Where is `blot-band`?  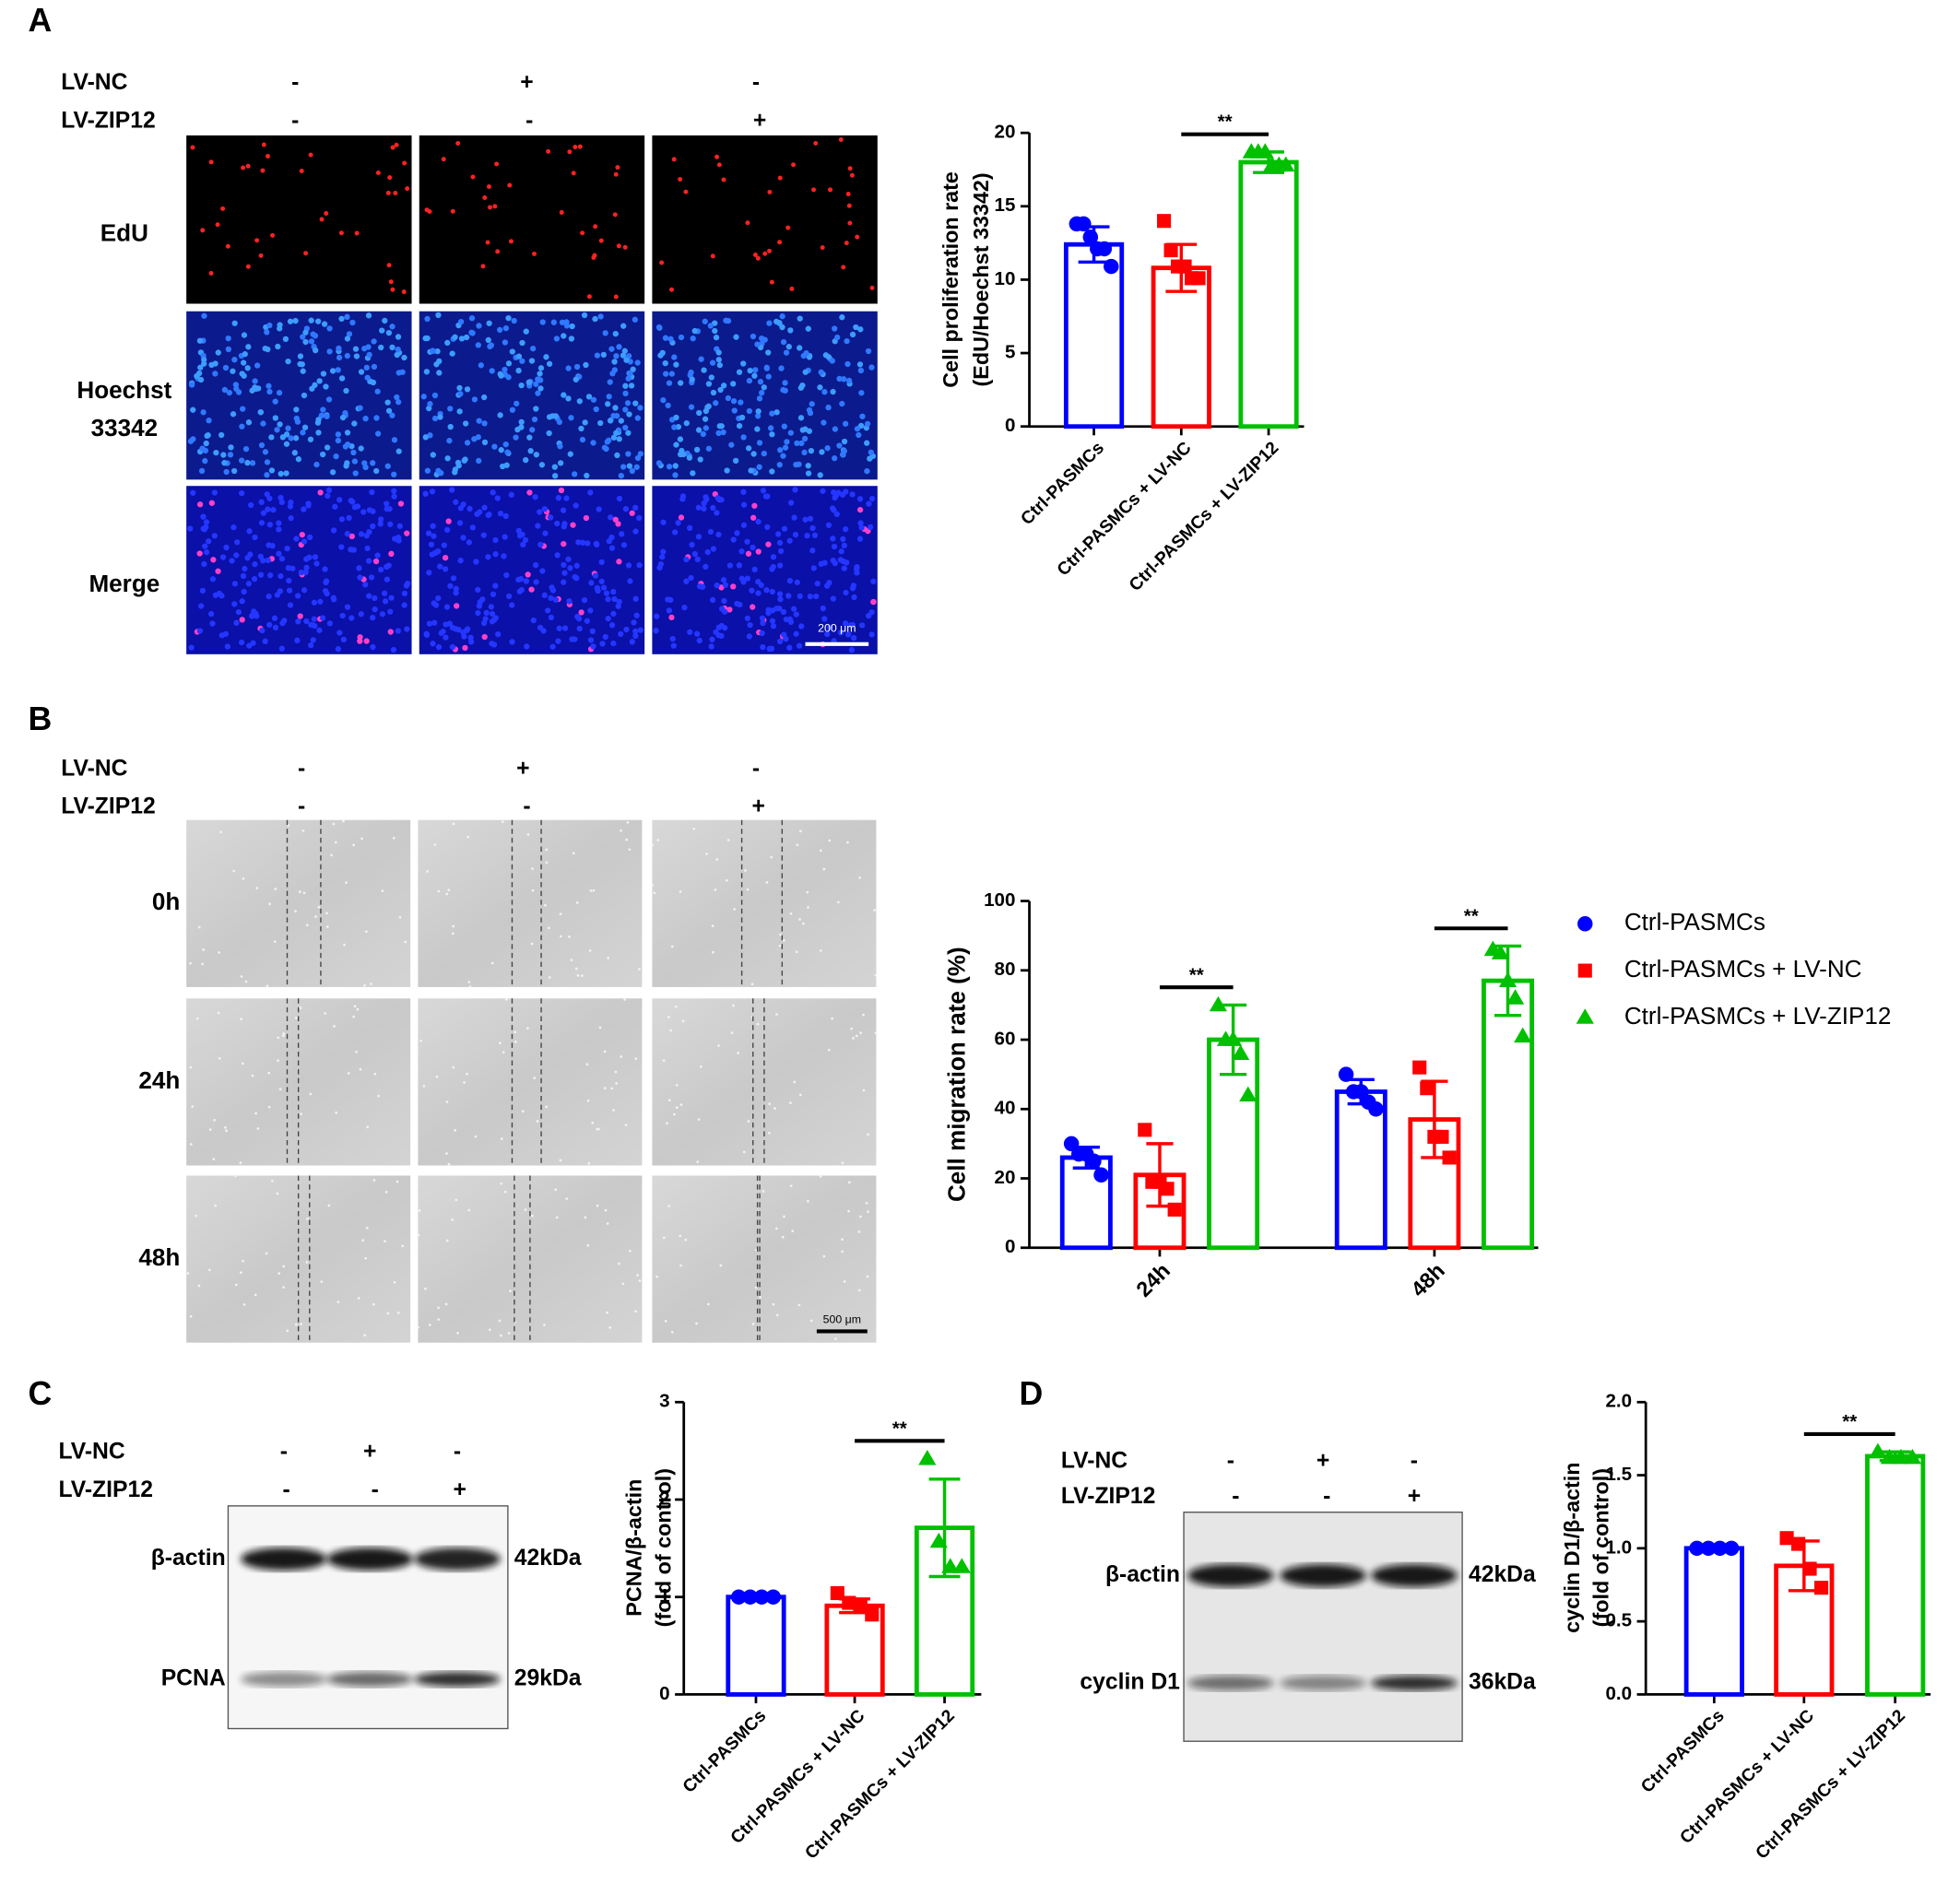 blot-band is located at coordinates (458, 1559).